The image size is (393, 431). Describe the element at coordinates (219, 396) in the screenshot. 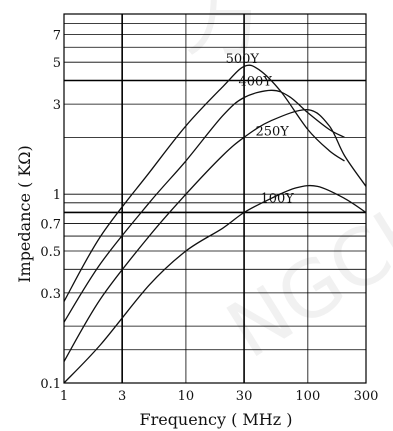

I see `x-tick-labels: 1 3 10 30 100 300` at that location.